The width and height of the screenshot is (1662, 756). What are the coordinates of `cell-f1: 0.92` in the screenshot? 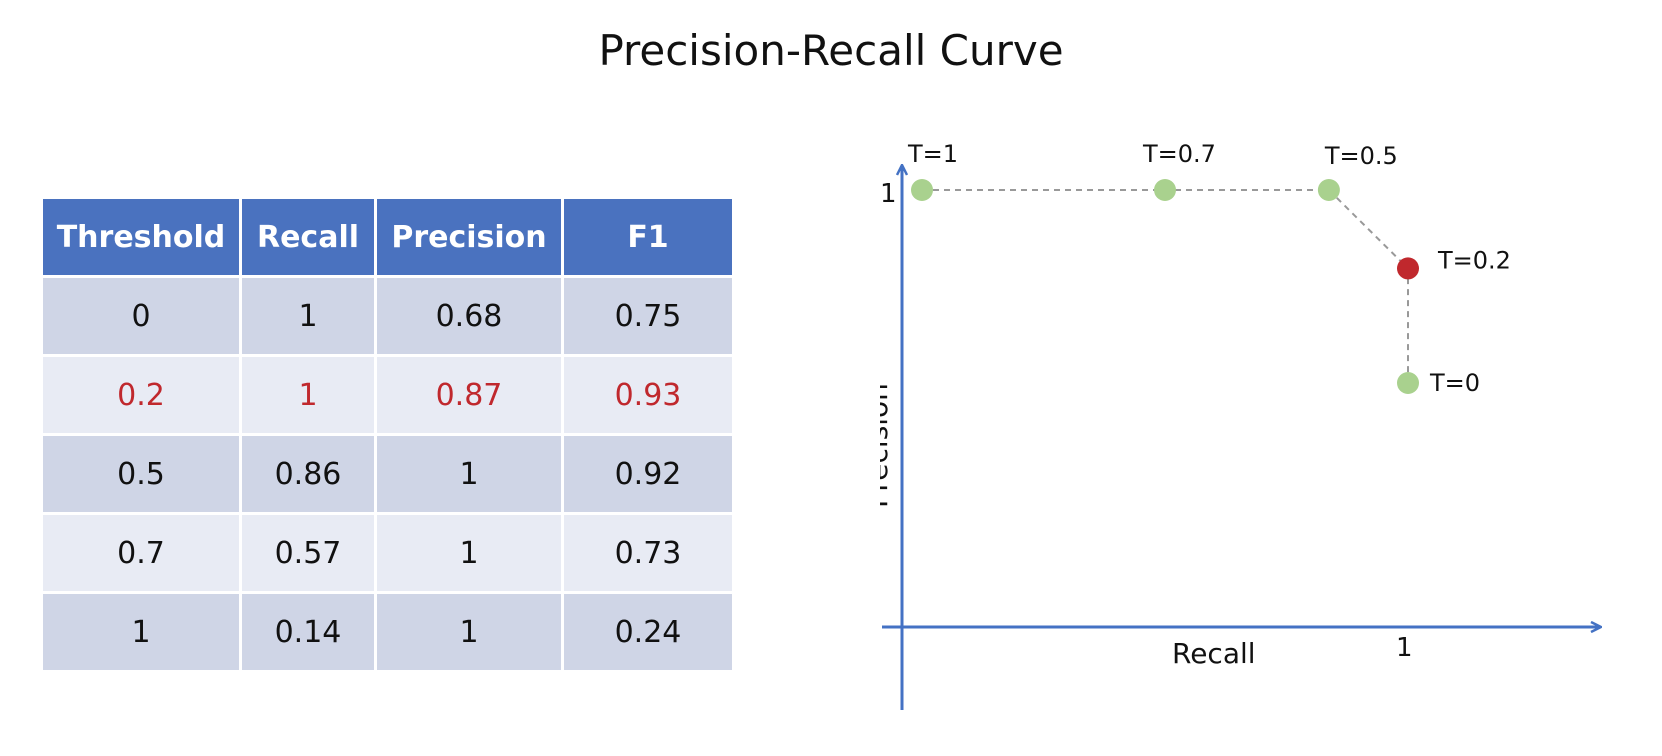 It's located at (648, 474).